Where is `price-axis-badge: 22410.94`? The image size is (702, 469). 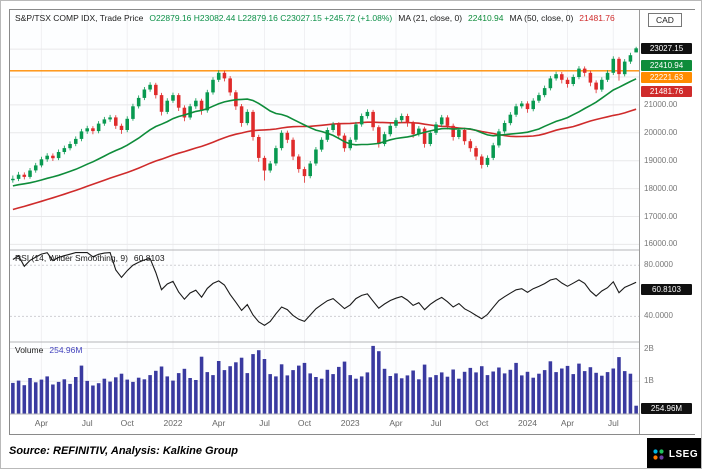 price-axis-badge: 22410.94 is located at coordinates (666, 65).